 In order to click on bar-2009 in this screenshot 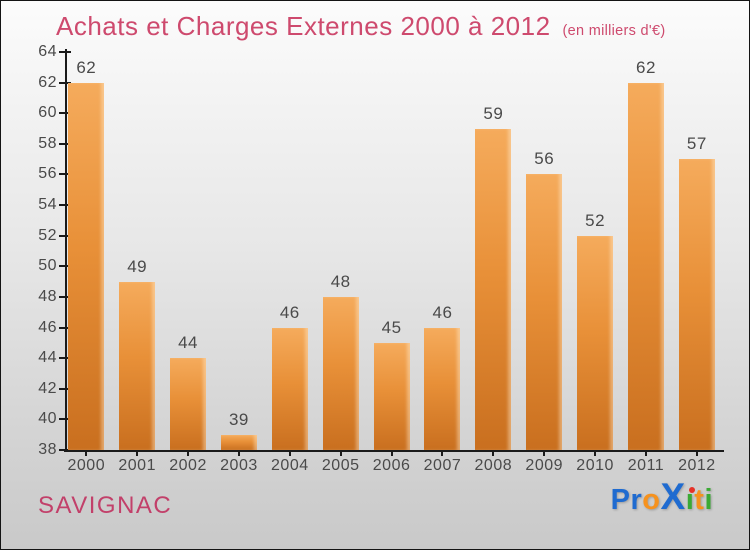, I will do `click(544, 312)`.